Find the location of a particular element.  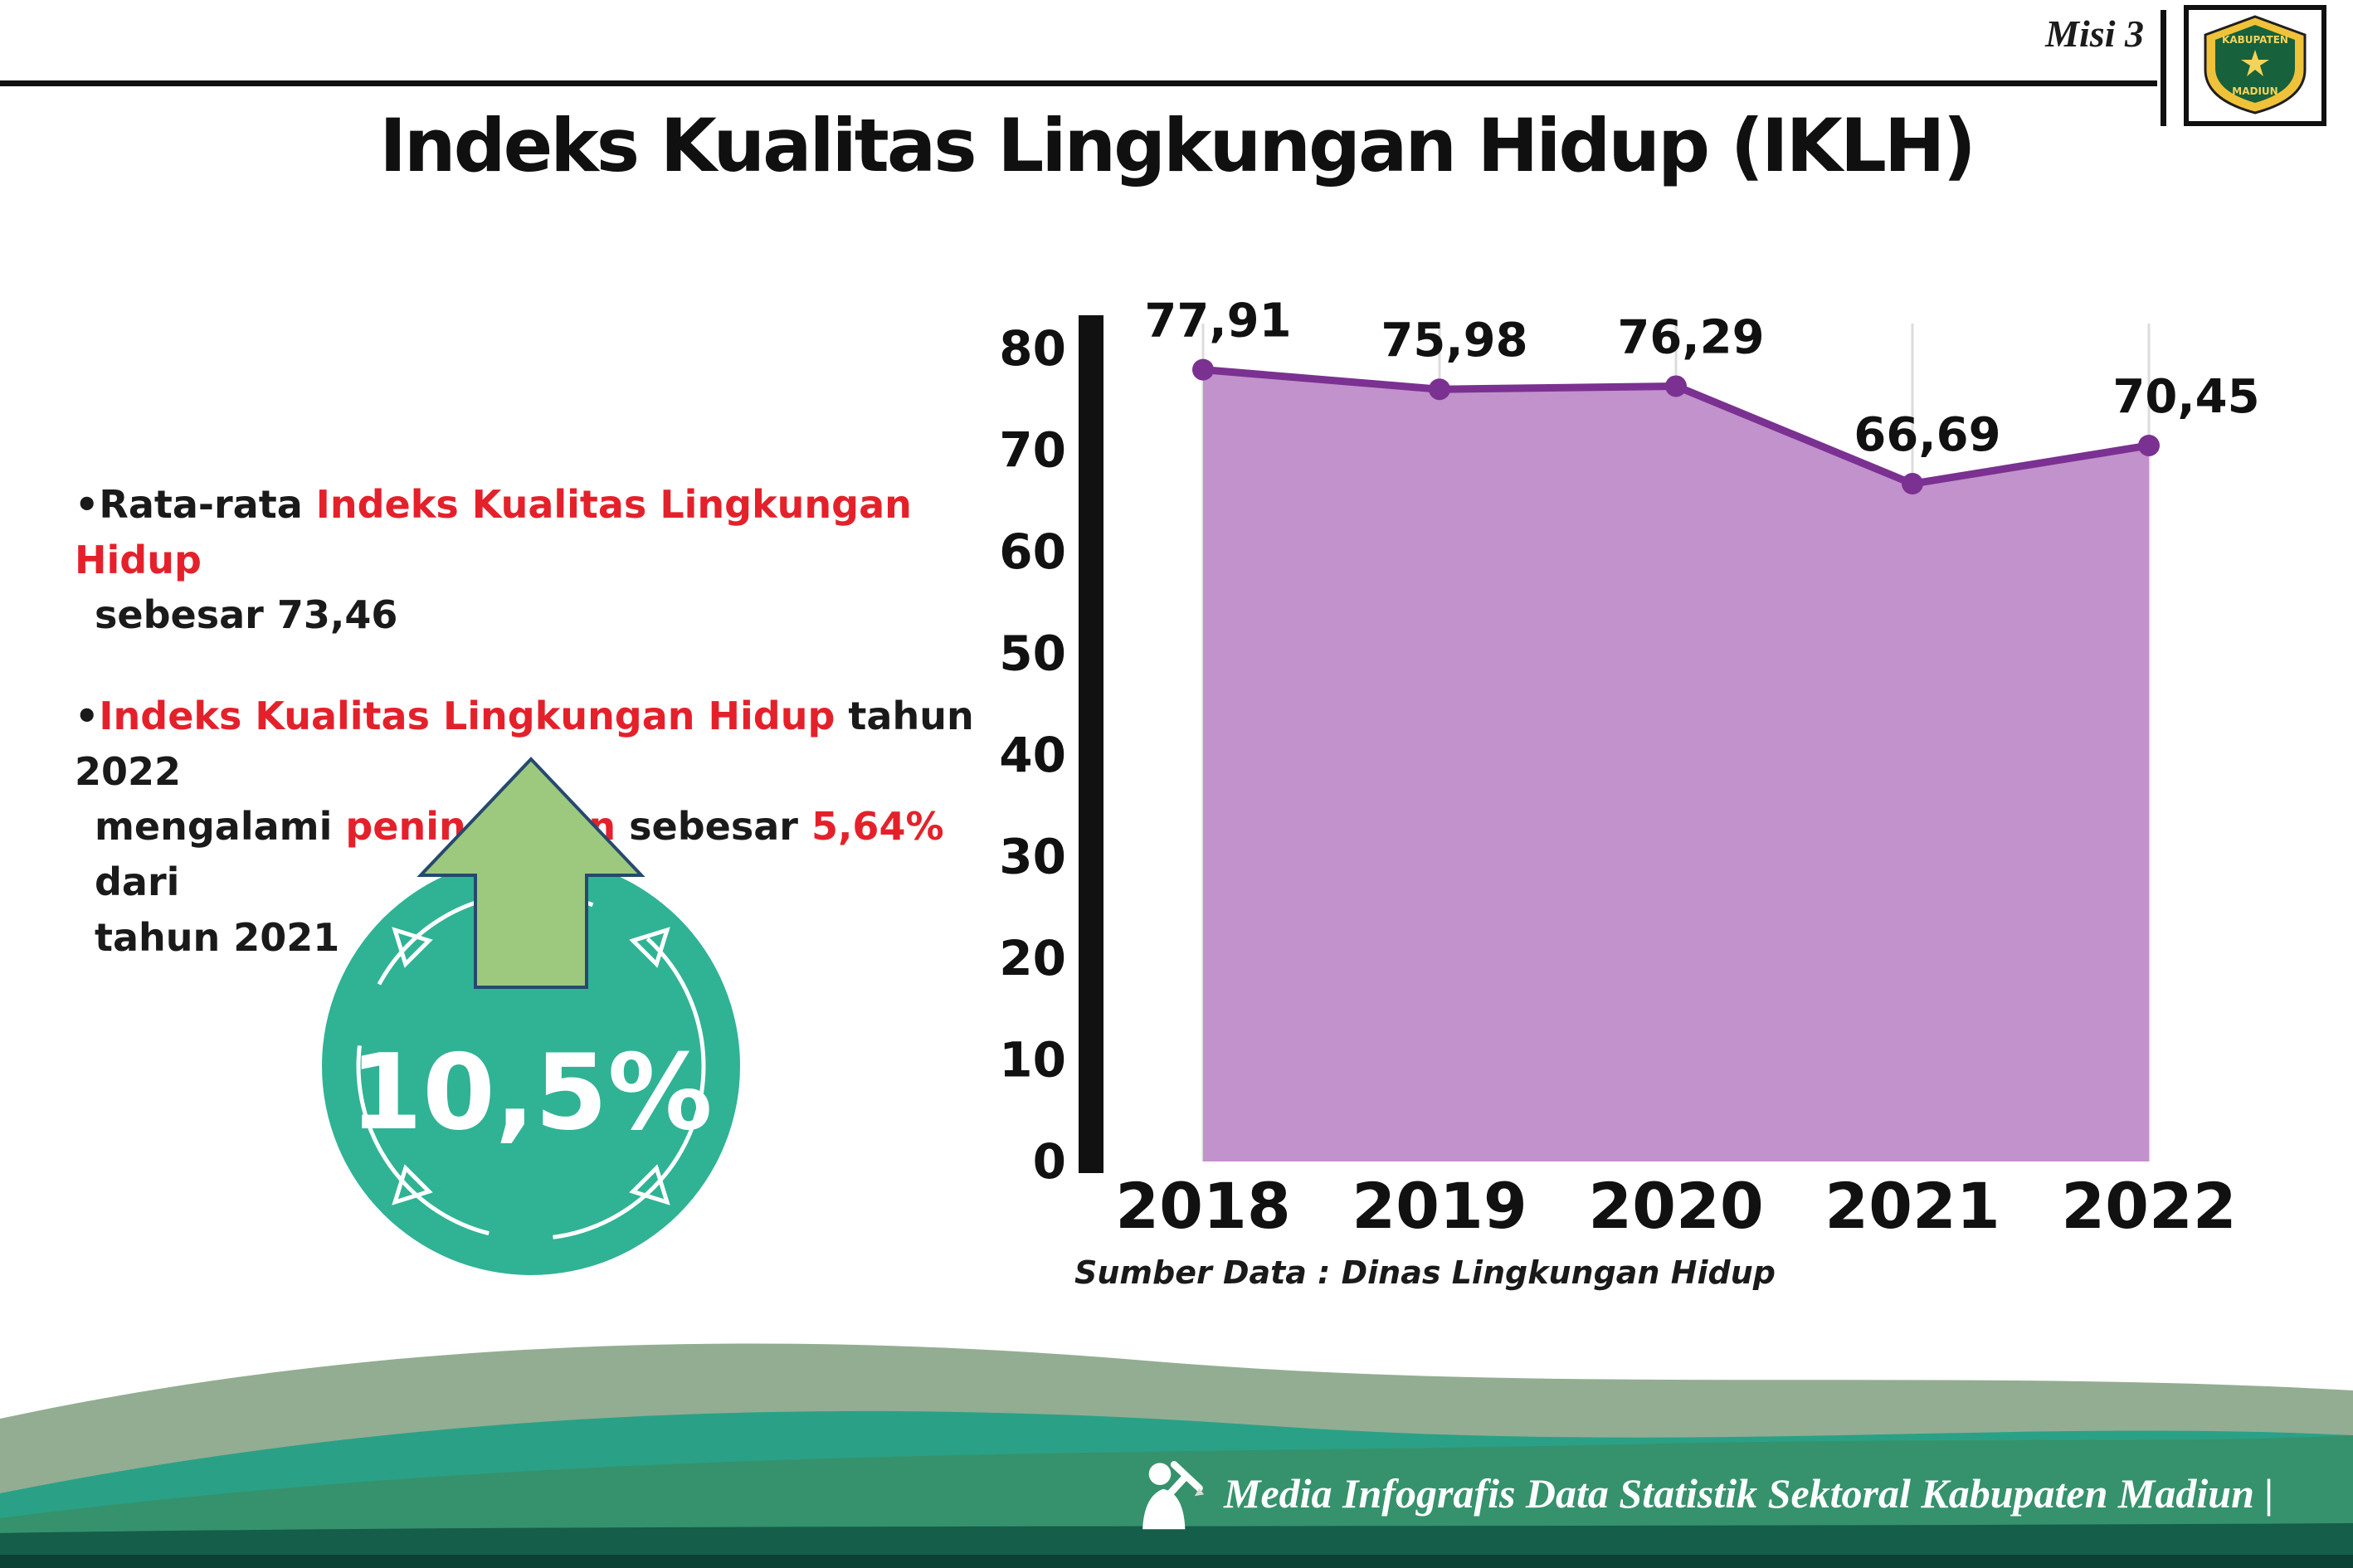

y-tick-label: 60 is located at coordinates (1032, 551).